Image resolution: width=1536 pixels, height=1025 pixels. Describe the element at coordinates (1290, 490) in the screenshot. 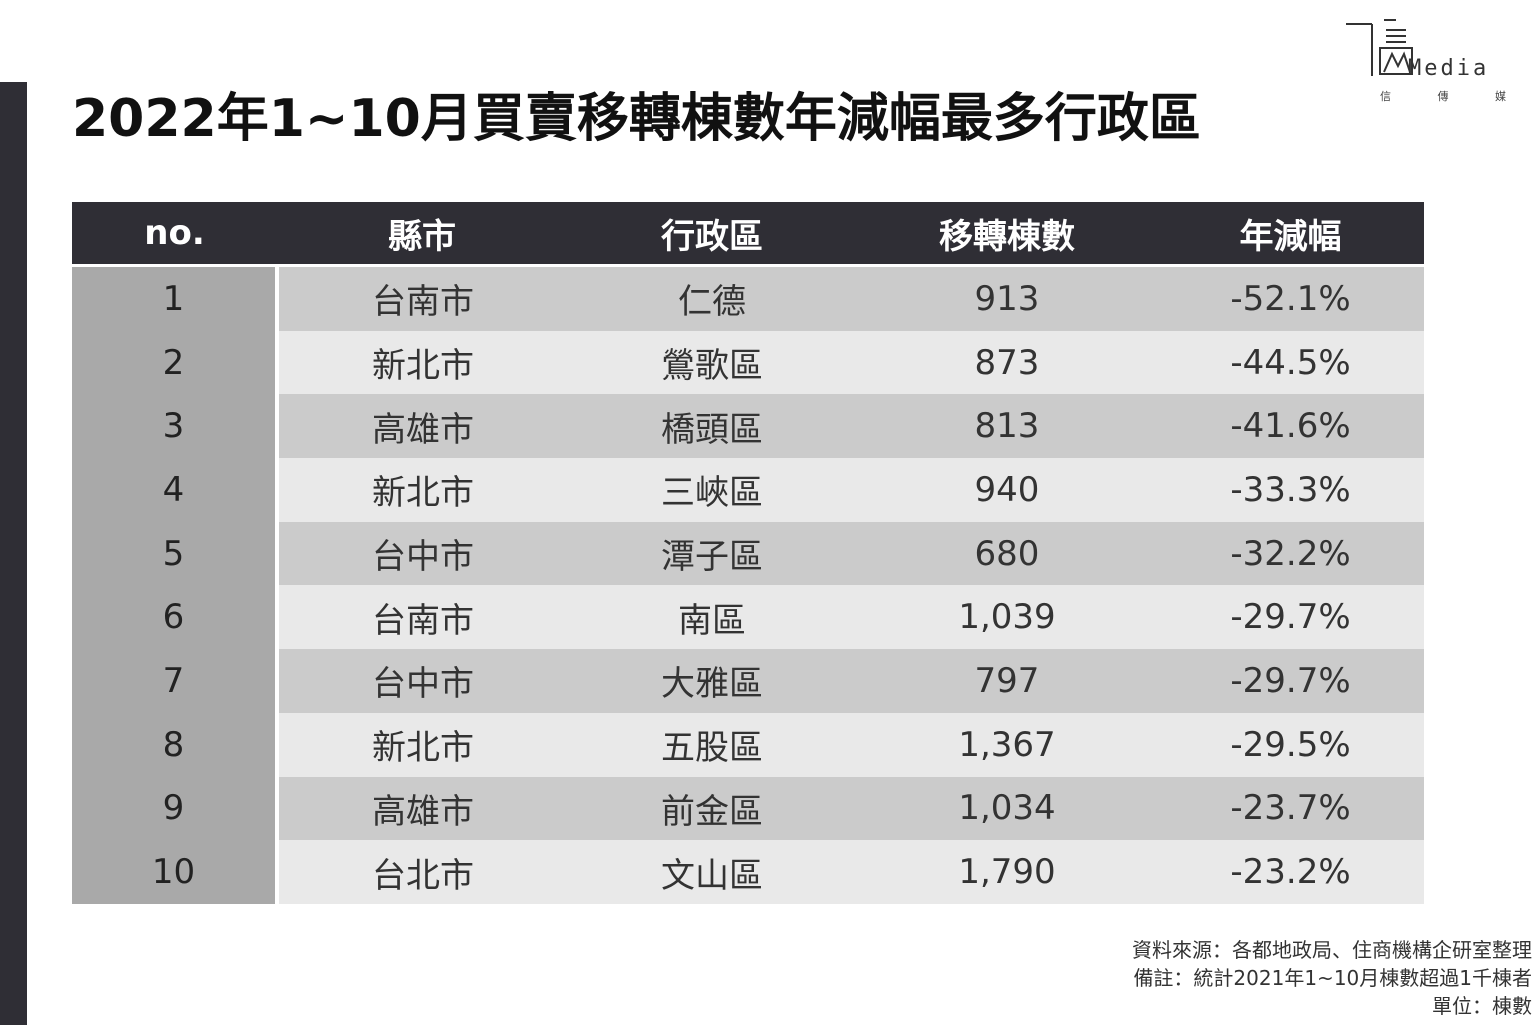

I see `cell-change: -33.3%` at that location.